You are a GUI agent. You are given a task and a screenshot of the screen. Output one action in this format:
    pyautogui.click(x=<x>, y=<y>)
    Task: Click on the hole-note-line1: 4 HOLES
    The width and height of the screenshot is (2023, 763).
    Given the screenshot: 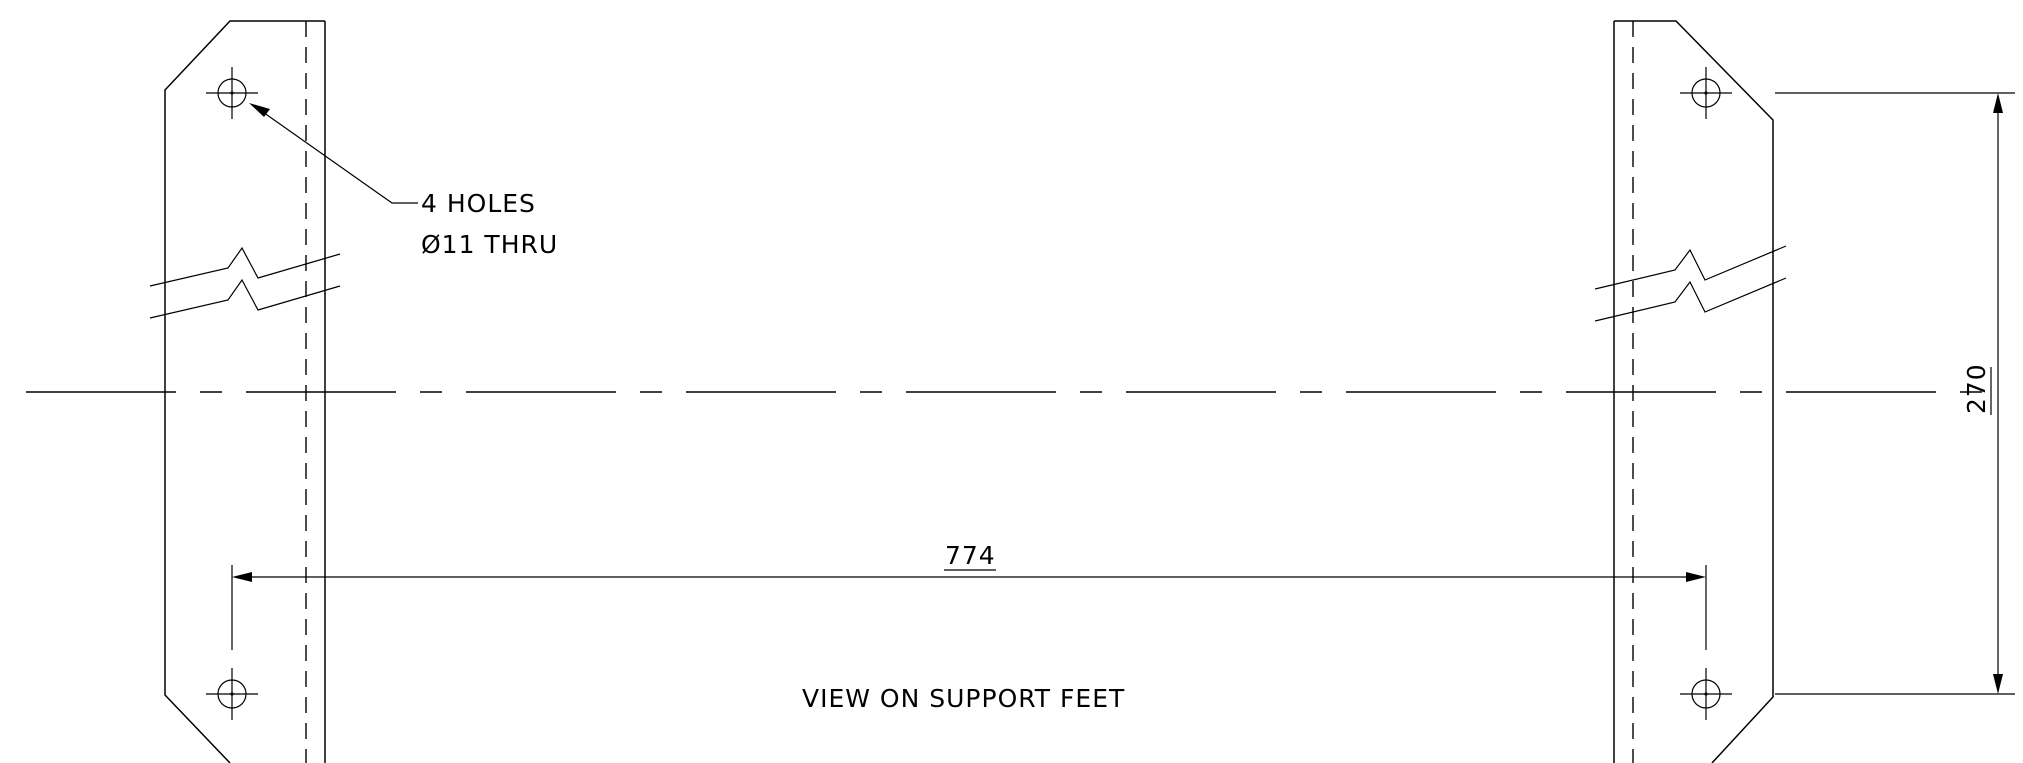 What is the action you would take?
    pyautogui.click(x=478, y=203)
    